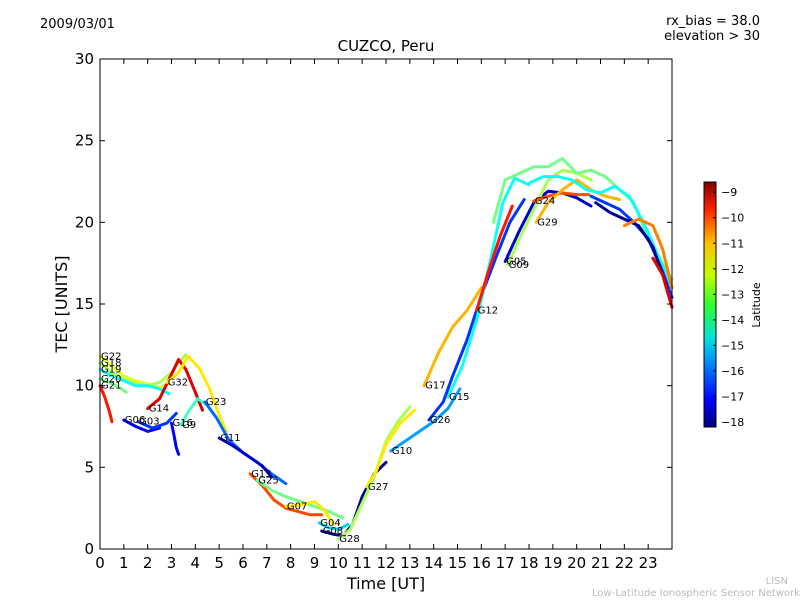 Image resolution: width=800 pixels, height=600 pixels. Describe the element at coordinates (732, 243) in the screenshot. I see `colorbar-tick-label: −11` at that location.